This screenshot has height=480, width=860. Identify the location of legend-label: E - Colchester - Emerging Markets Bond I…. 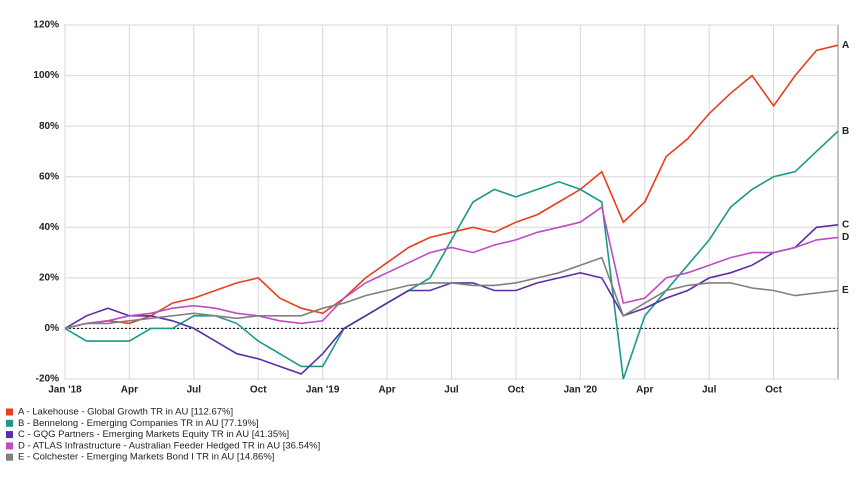
(146, 457).